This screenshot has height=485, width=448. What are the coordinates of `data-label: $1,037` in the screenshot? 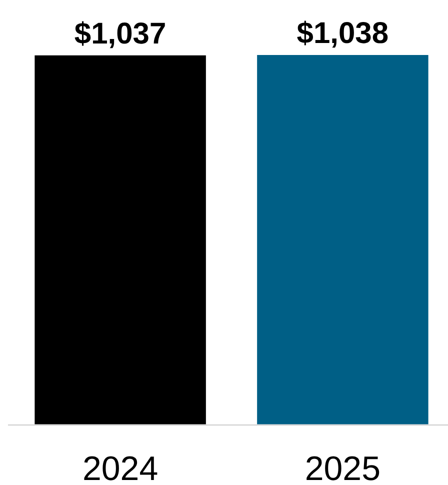 It's located at (120, 33).